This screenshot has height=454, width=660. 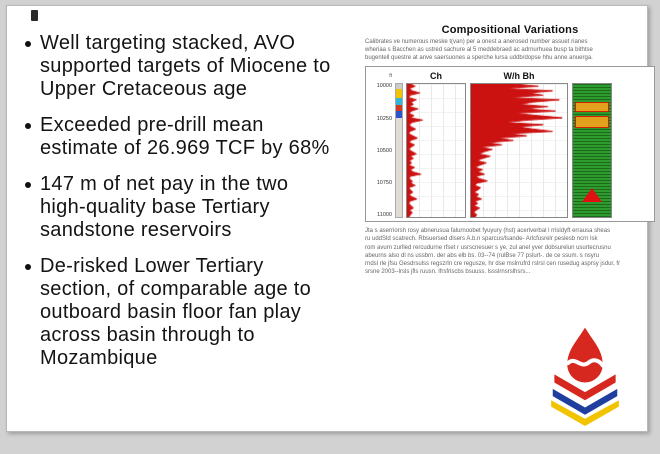 I want to click on logo-red-chevron, so click(x=585, y=387).